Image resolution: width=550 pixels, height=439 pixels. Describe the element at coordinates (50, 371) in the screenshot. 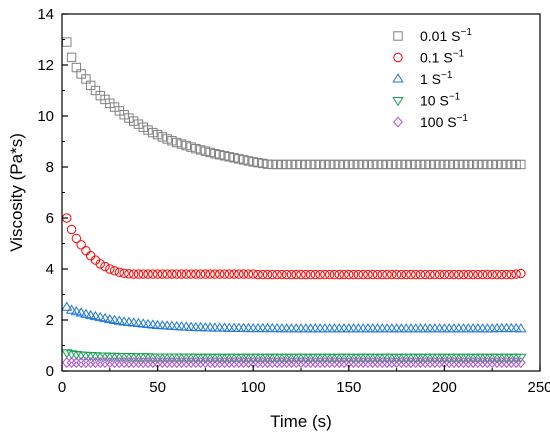

I see `y-tick-label: 0` at that location.